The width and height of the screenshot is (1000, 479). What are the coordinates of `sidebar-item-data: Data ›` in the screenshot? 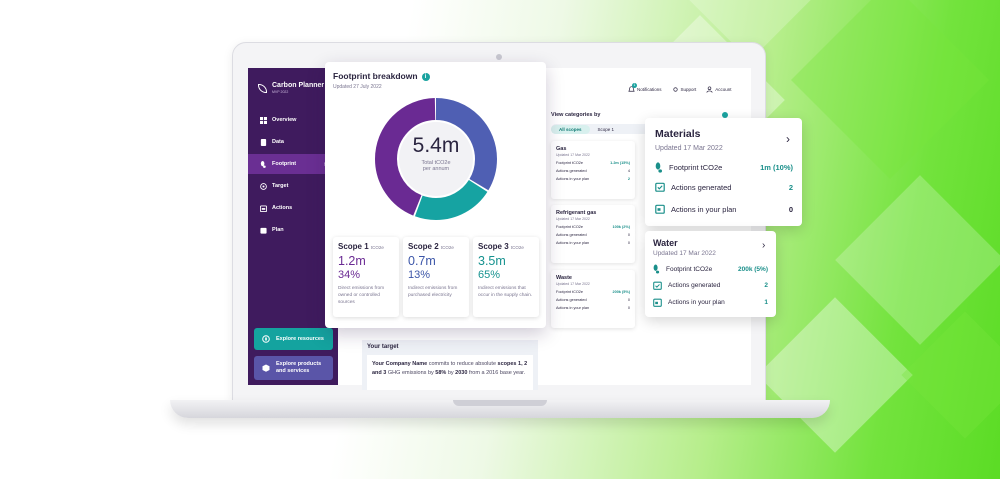 It's located at (294, 142).